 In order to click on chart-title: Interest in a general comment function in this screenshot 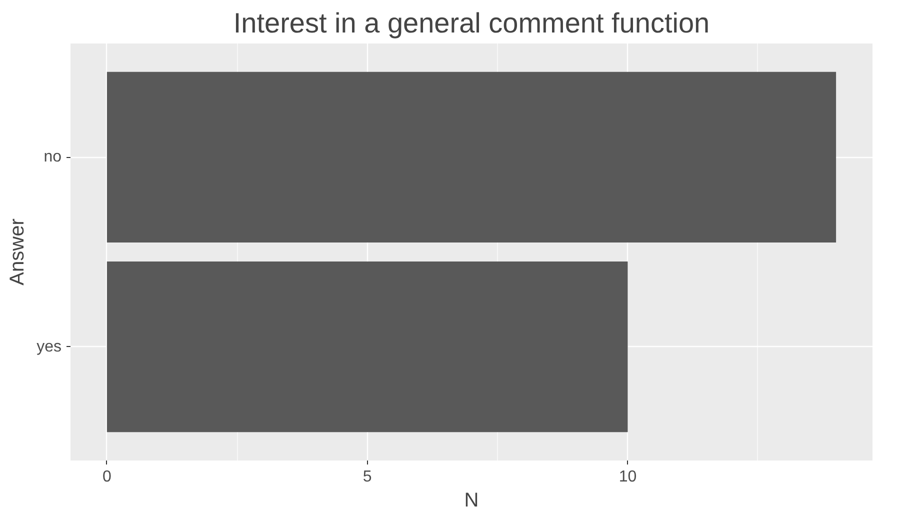, I will do `click(471, 23)`.